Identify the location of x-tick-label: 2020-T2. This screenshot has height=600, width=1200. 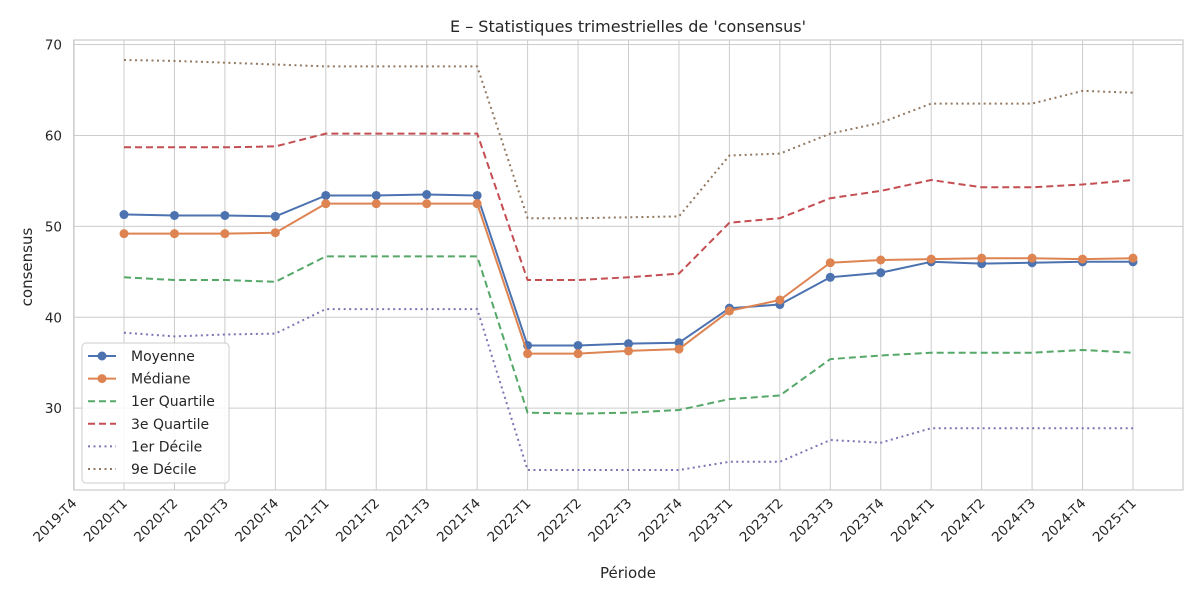
(156, 521).